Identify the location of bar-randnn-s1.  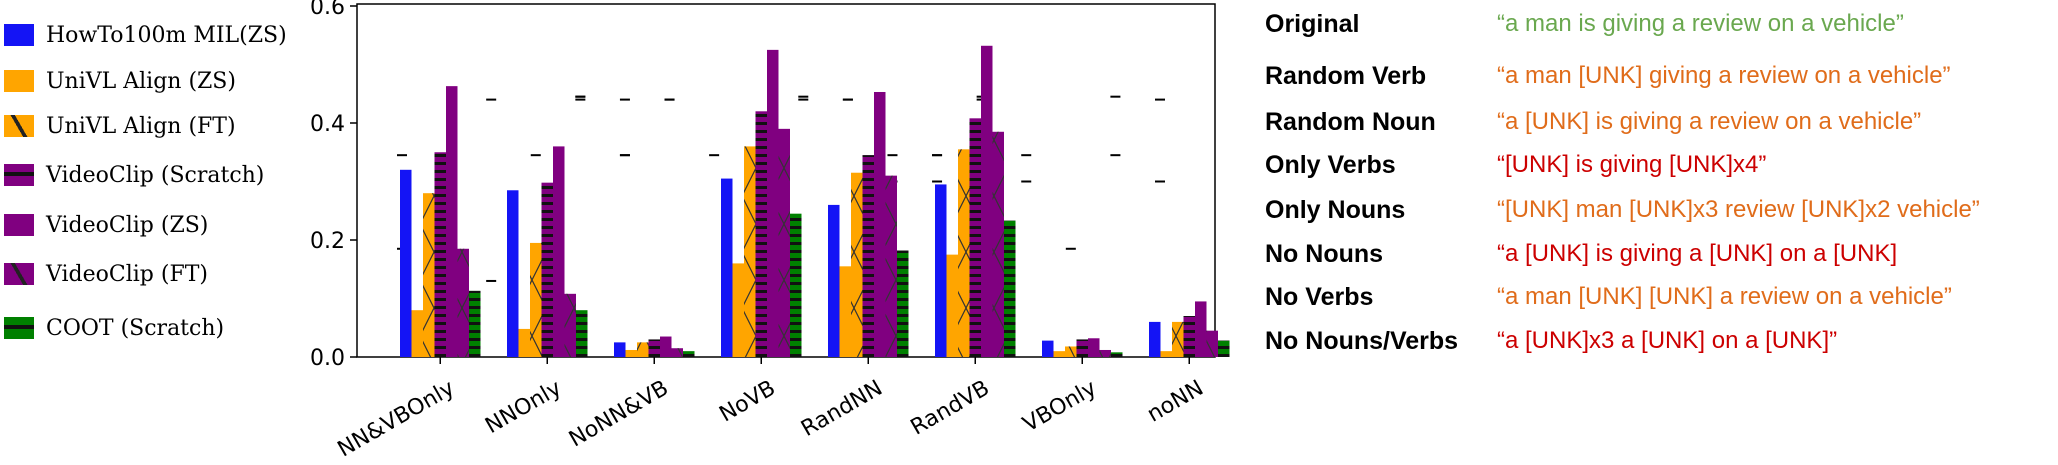
(845, 311).